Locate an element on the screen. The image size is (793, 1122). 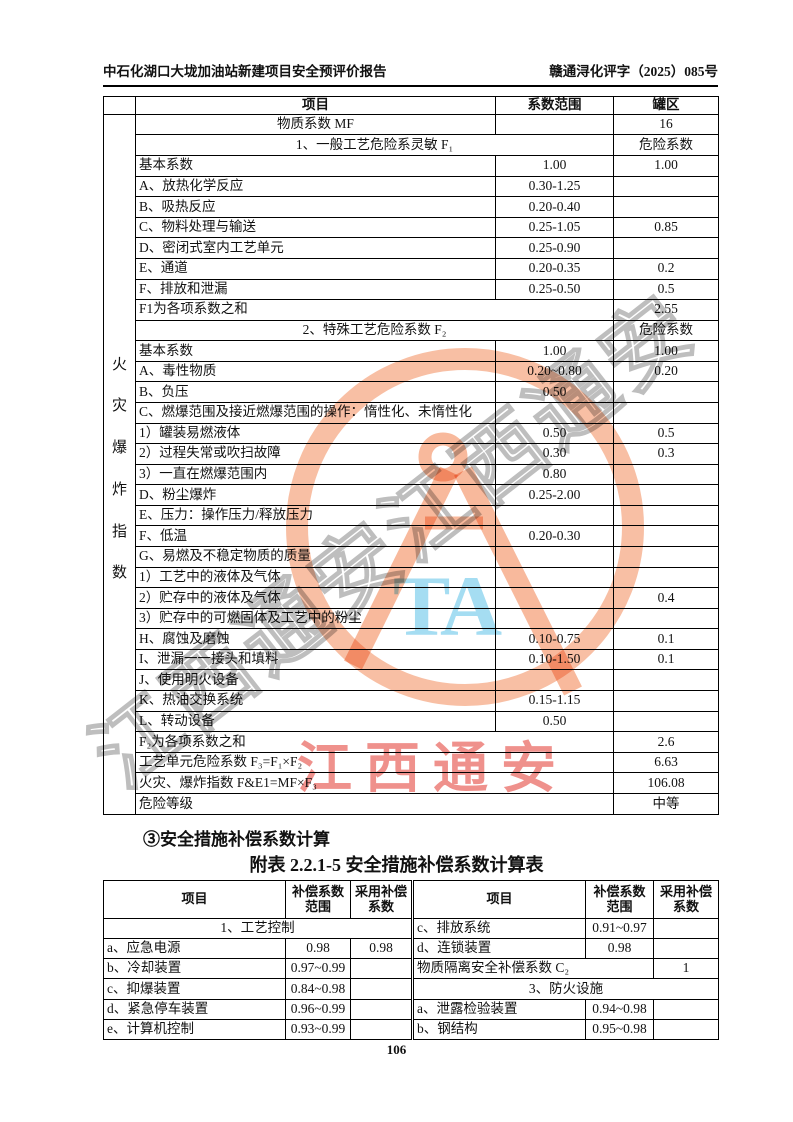
section-heading: ③安全措施补偿系数计算 is located at coordinates (236, 839).